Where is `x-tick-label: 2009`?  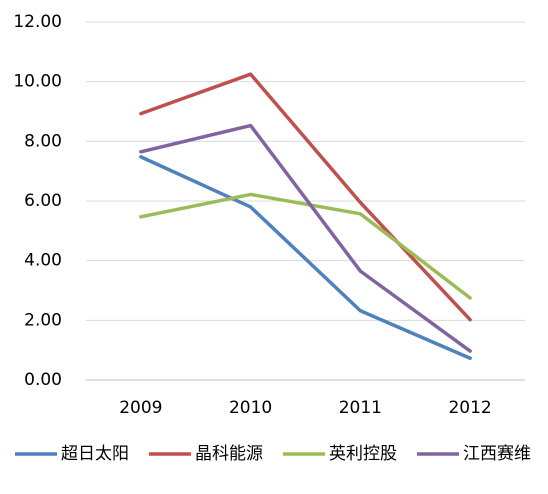 x-tick-label: 2009 is located at coordinates (140, 408).